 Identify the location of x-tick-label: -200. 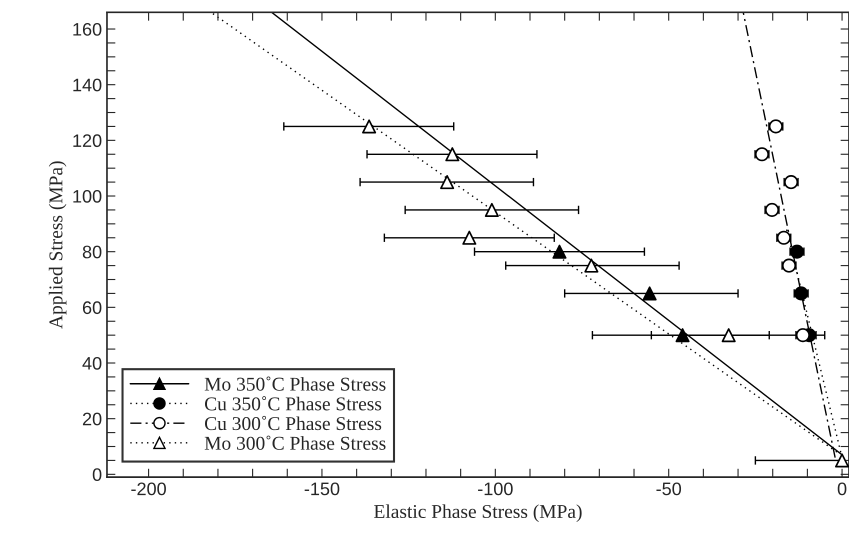
(148, 489).